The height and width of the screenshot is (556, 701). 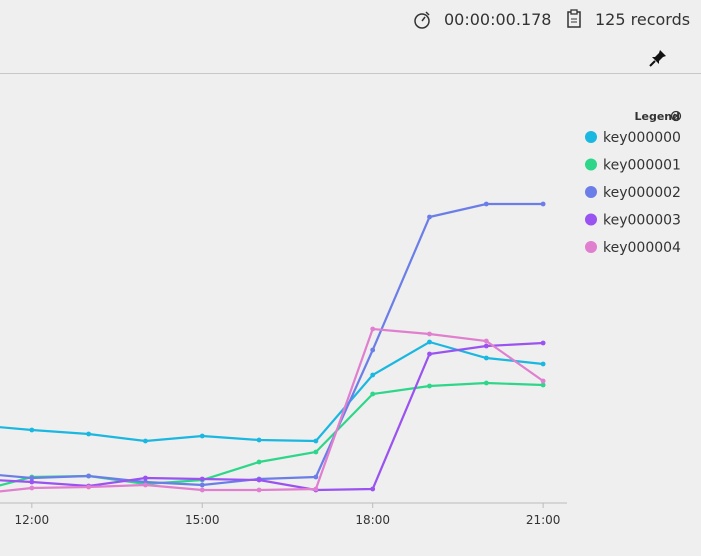 What do you see at coordinates (574, 18) in the screenshot?
I see `records-icon` at bounding box center [574, 18].